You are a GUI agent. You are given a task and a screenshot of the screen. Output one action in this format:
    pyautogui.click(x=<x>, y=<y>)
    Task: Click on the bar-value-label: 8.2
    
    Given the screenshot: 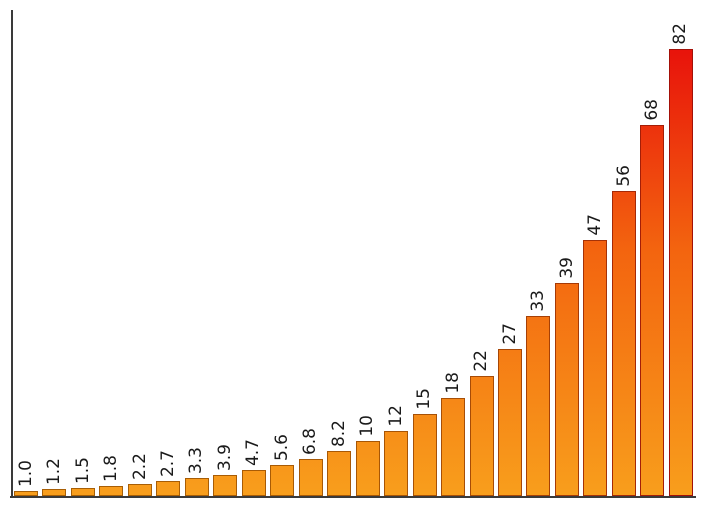 What is the action you would take?
    pyautogui.click(x=338, y=433)
    